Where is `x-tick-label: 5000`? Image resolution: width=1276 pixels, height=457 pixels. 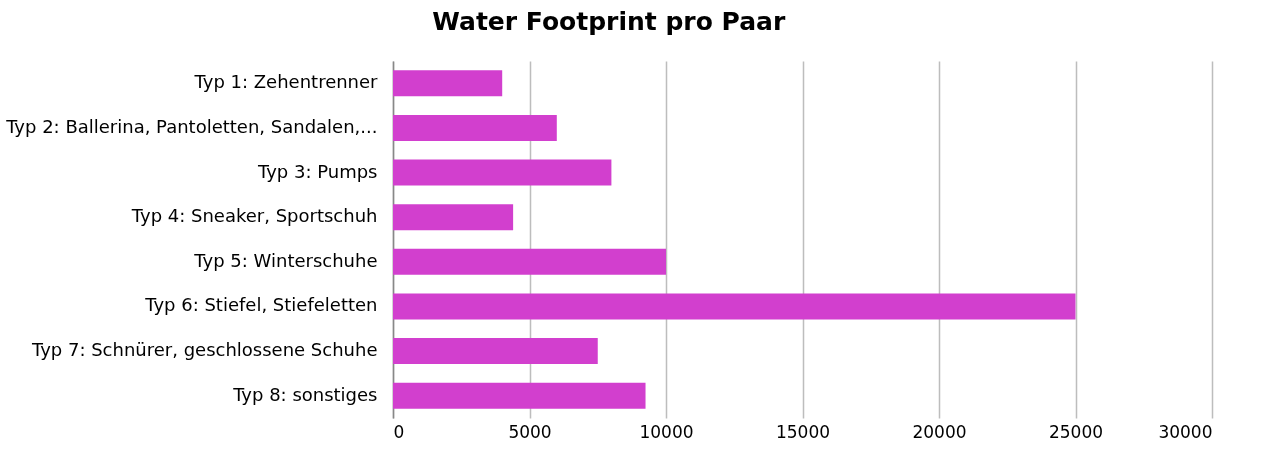 x-tick-label: 5000 is located at coordinates (530, 431).